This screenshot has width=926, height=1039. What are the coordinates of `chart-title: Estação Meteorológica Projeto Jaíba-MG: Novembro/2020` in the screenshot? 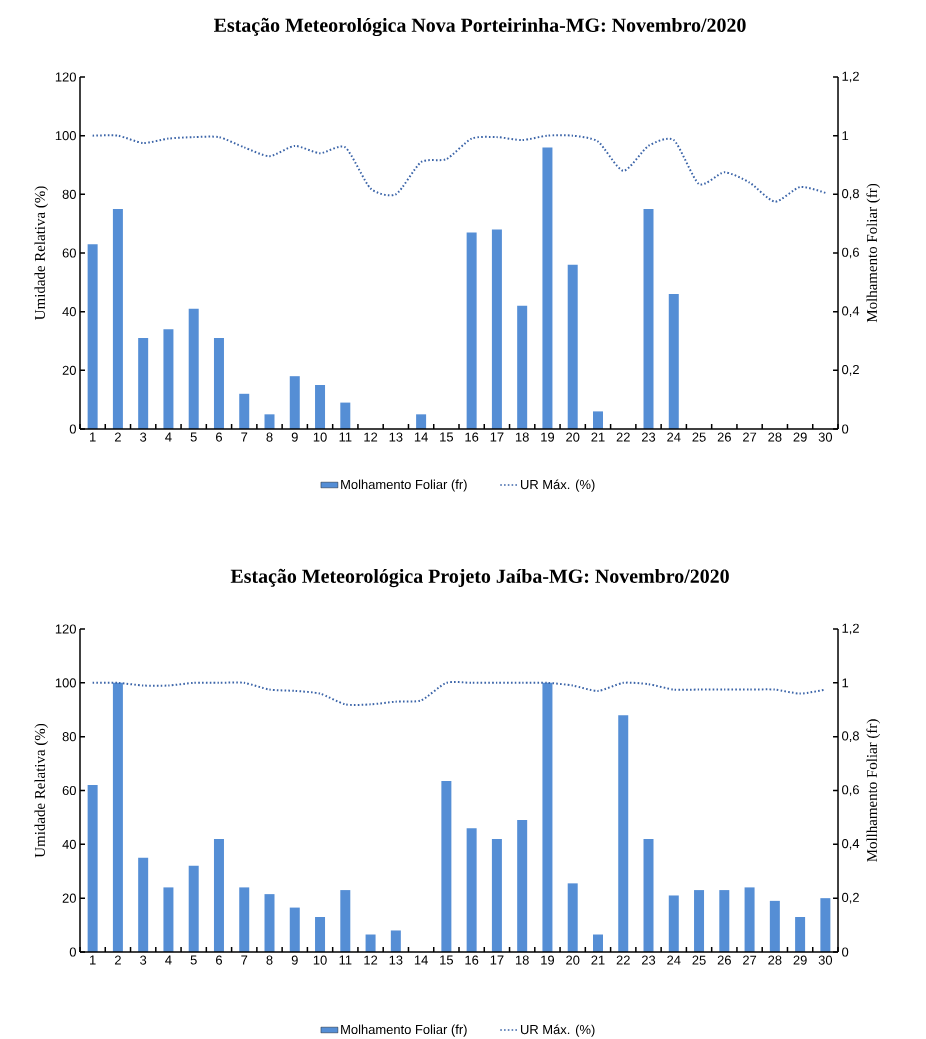 It's located at (479, 578).